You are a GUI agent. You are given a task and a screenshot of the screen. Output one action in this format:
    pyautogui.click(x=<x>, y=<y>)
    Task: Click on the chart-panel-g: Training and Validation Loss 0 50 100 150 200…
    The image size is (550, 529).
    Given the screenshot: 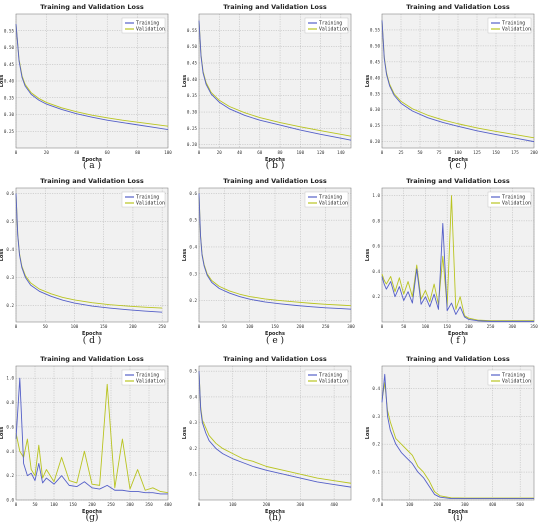 What is the action you would take?
    pyautogui.click(x=86, y=439)
    